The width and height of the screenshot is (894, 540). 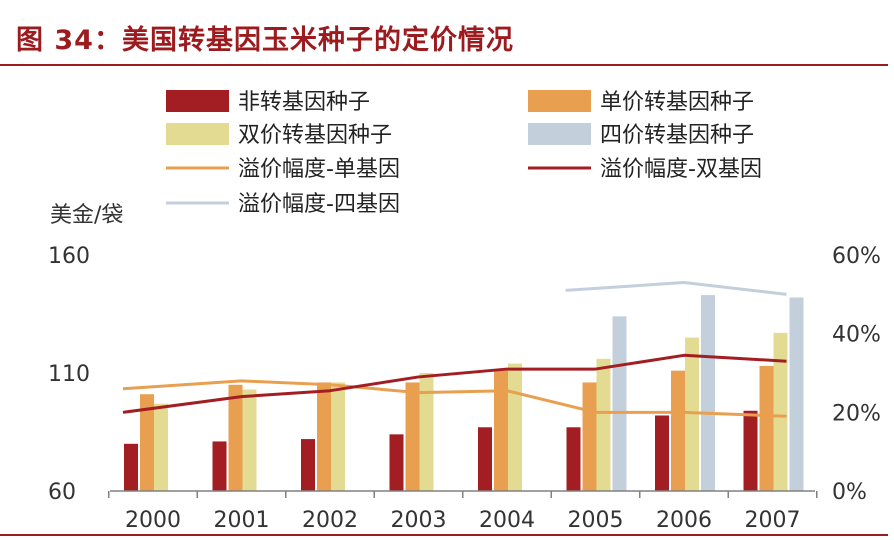 What do you see at coordinates (161, 447) in the screenshot?
I see `bar-2-2000` at bounding box center [161, 447].